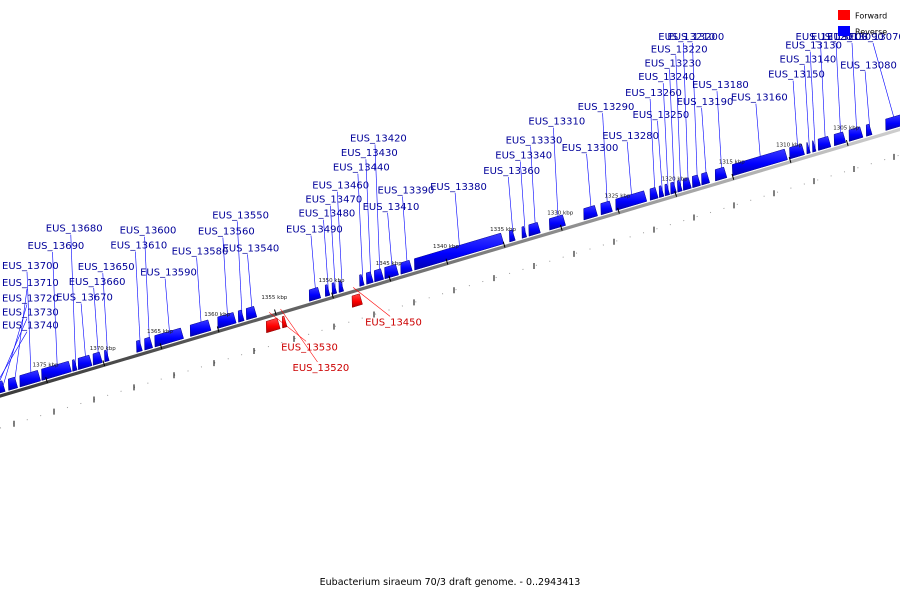 The width and height of the screenshot is (900, 600). Describe the element at coordinates (844, 31) in the screenshot. I see `legend-reverse-swatch` at that location.